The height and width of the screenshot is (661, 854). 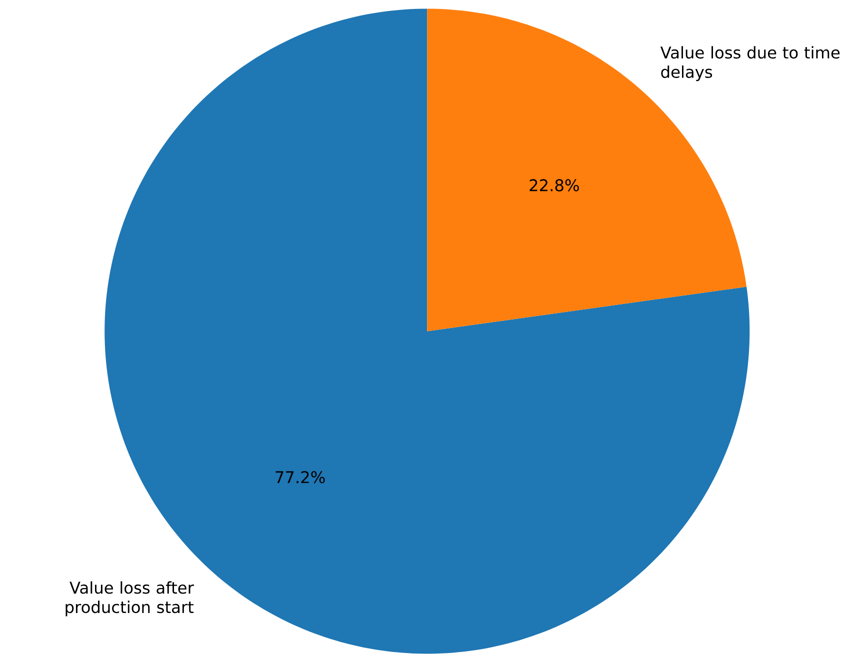 I want to click on slice-label: Value loss after production start, so click(x=130, y=599).